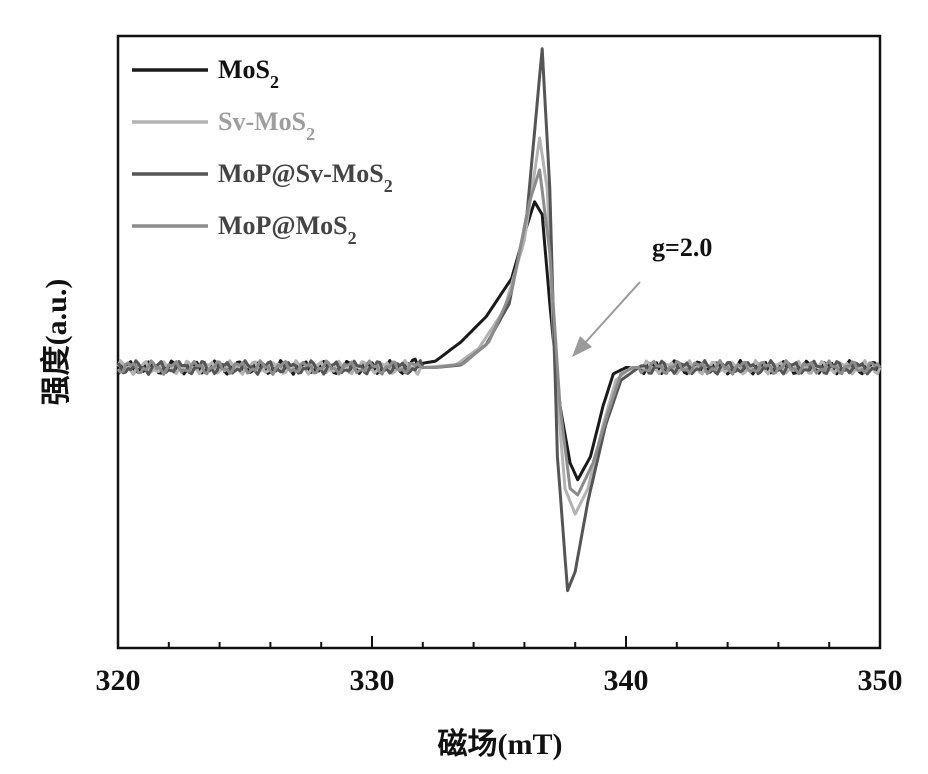 This screenshot has width=928, height=774. Describe the element at coordinates (56, 342) in the screenshot. I see `y-axis-title: 强度(a.u.)` at that location.